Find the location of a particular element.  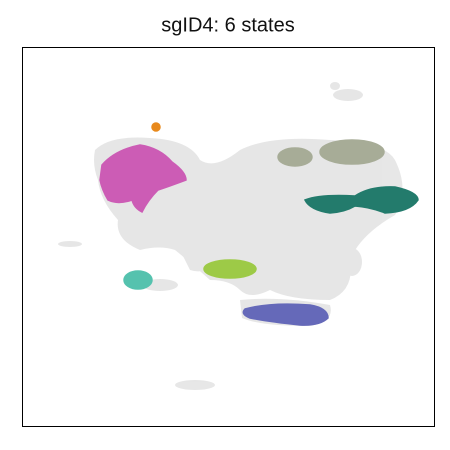

chart-title: sgID4: 6 states is located at coordinates (227, 25).